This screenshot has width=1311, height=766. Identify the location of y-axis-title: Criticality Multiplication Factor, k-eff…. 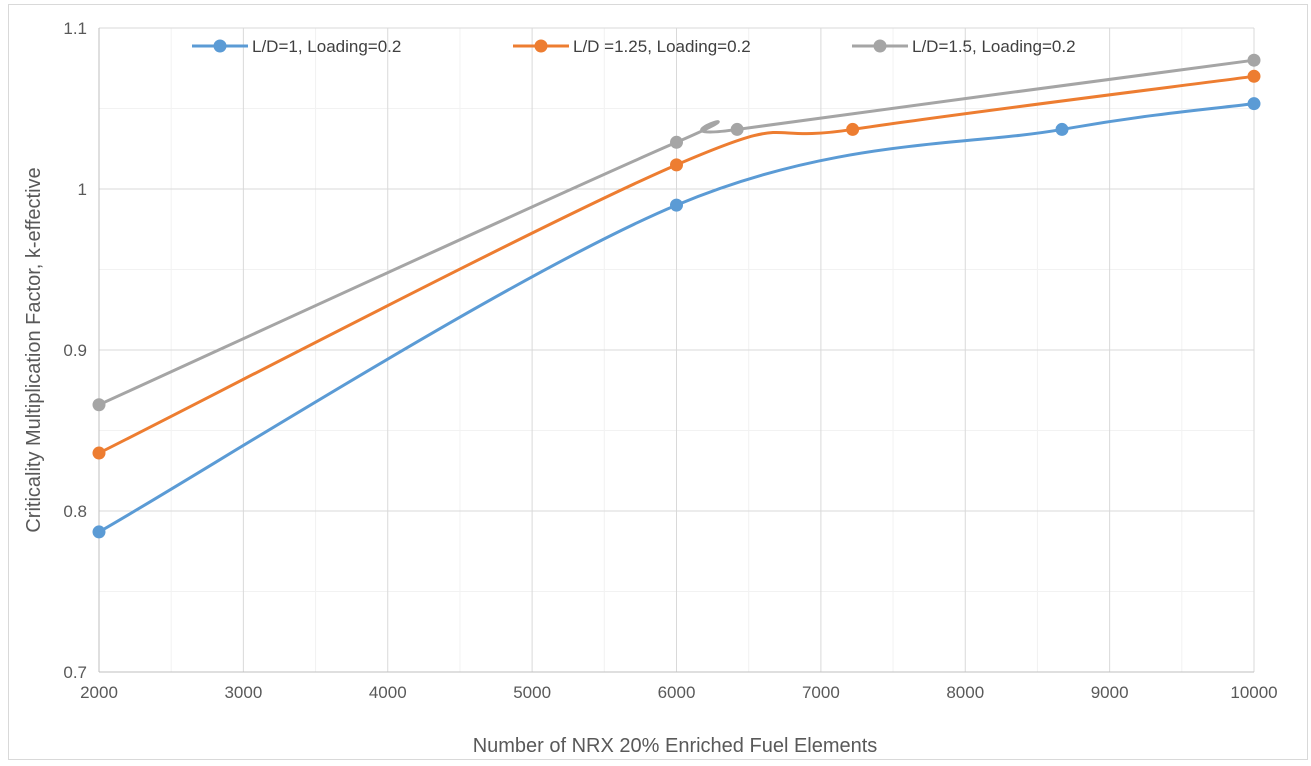
(34, 349).